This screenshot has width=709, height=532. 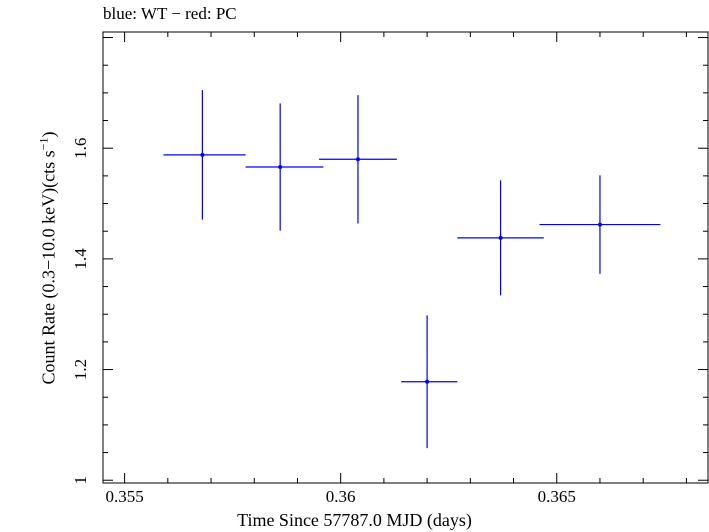 I want to click on x-axis-label: Time Since 57787.0 MJD (days), so click(x=354, y=520).